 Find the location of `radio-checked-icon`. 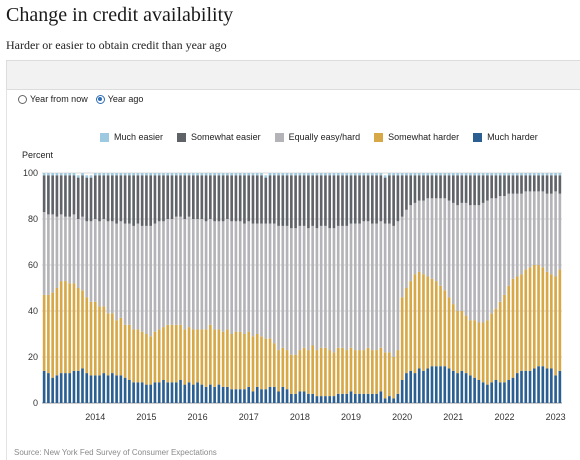

radio-checked-icon is located at coordinates (100, 99).